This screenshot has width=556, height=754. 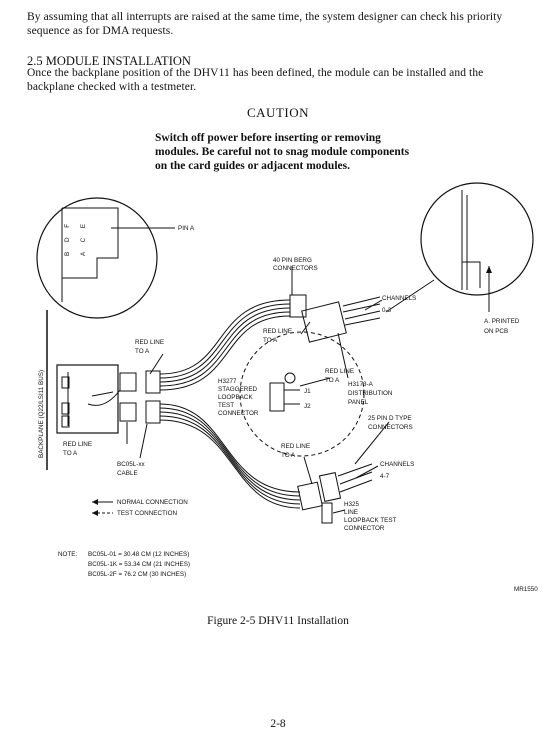 What do you see at coordinates (307, 391) in the screenshot?
I see `label-j1: J1` at bounding box center [307, 391].